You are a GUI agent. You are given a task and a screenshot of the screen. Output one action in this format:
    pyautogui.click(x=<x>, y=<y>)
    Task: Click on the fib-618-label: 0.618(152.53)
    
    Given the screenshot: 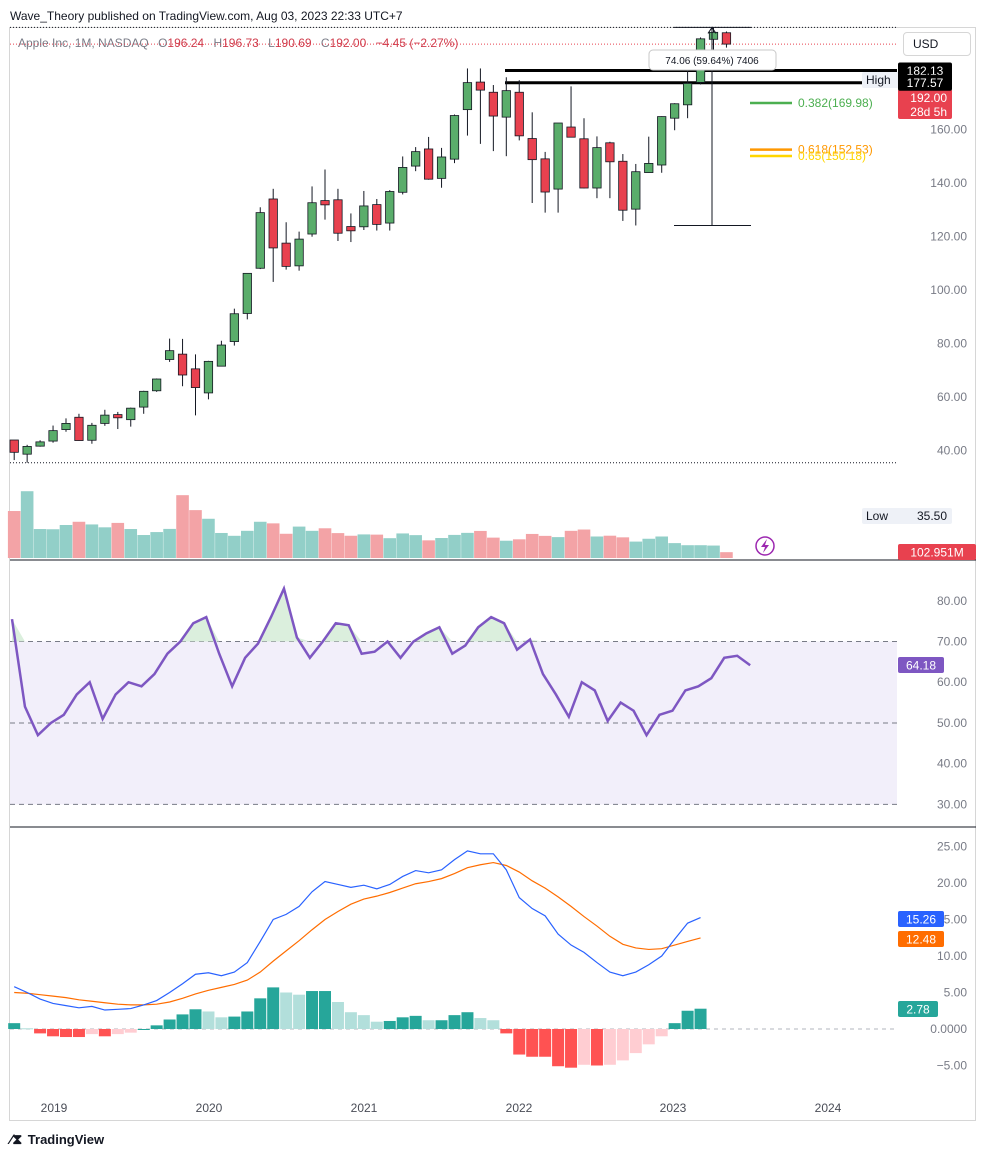 What is the action you would take?
    pyautogui.click(x=835, y=150)
    